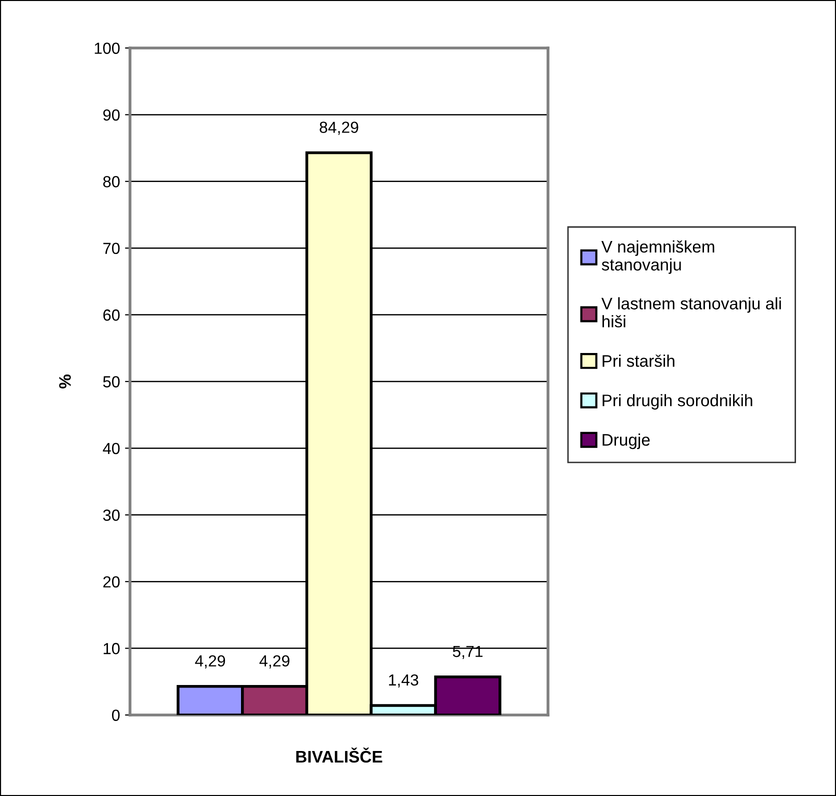 The image size is (836, 796). I want to click on y-tick-label: 40, so click(111, 448).